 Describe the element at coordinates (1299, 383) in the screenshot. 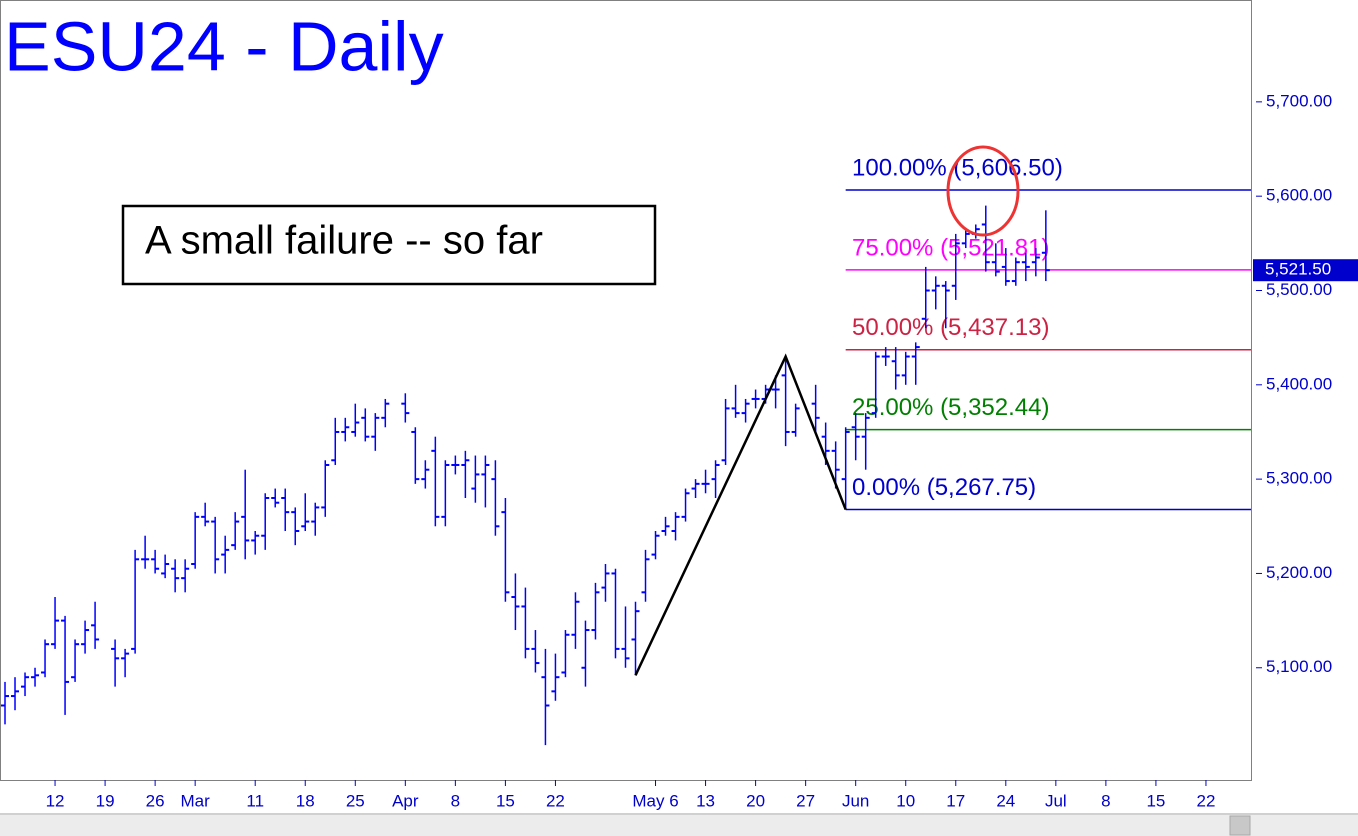

I see `y-tick-label: 5,400.00` at that location.